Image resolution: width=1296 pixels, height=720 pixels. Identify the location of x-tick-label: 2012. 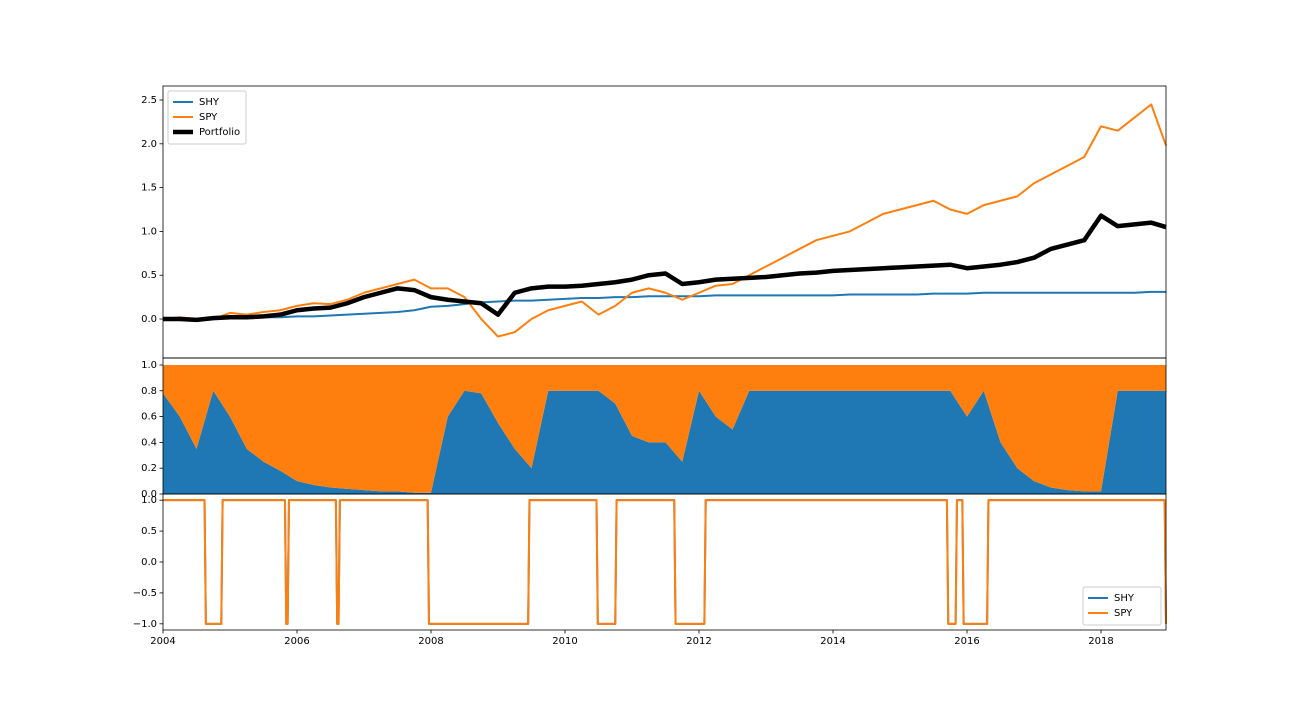
(698, 641).